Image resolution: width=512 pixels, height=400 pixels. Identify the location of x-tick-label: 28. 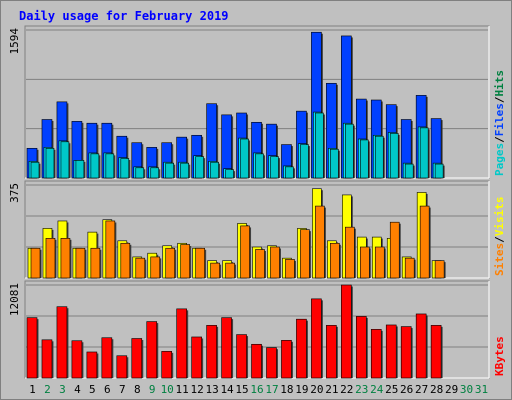
(436, 389).